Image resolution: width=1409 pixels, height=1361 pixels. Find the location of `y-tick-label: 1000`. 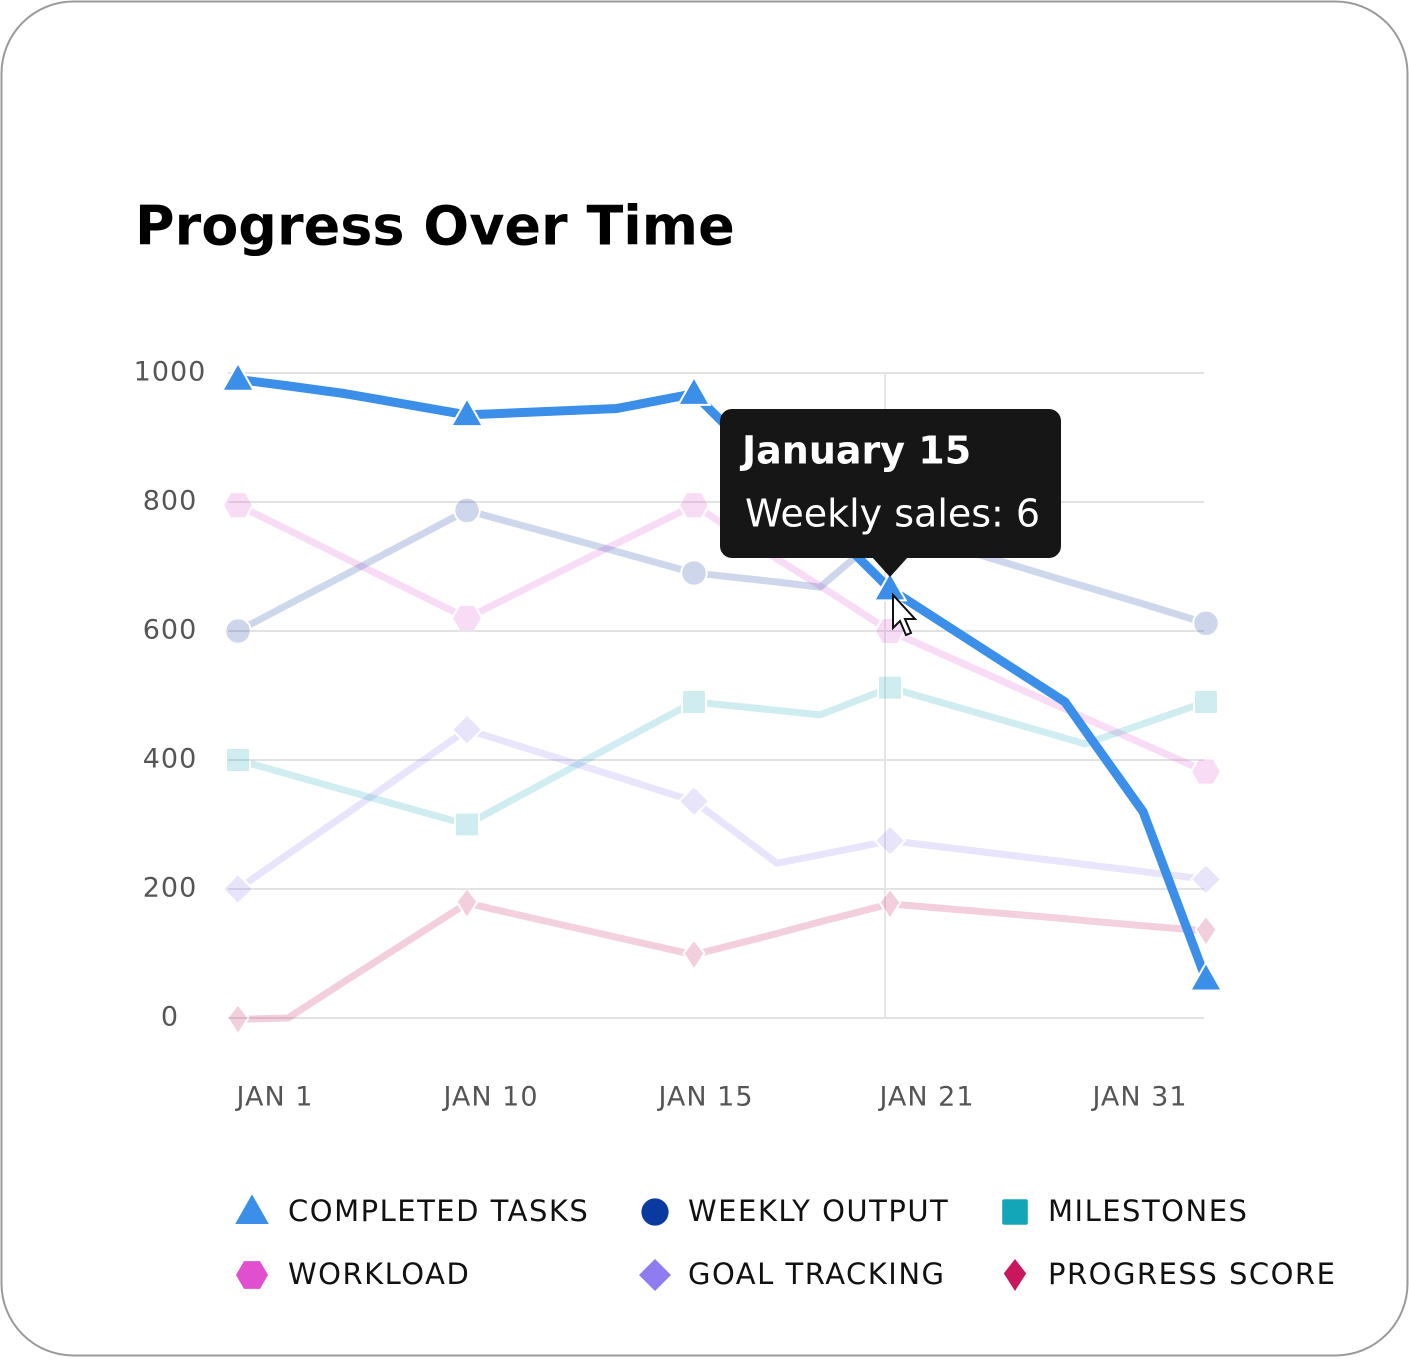

y-tick-label: 1000 is located at coordinates (170, 372).